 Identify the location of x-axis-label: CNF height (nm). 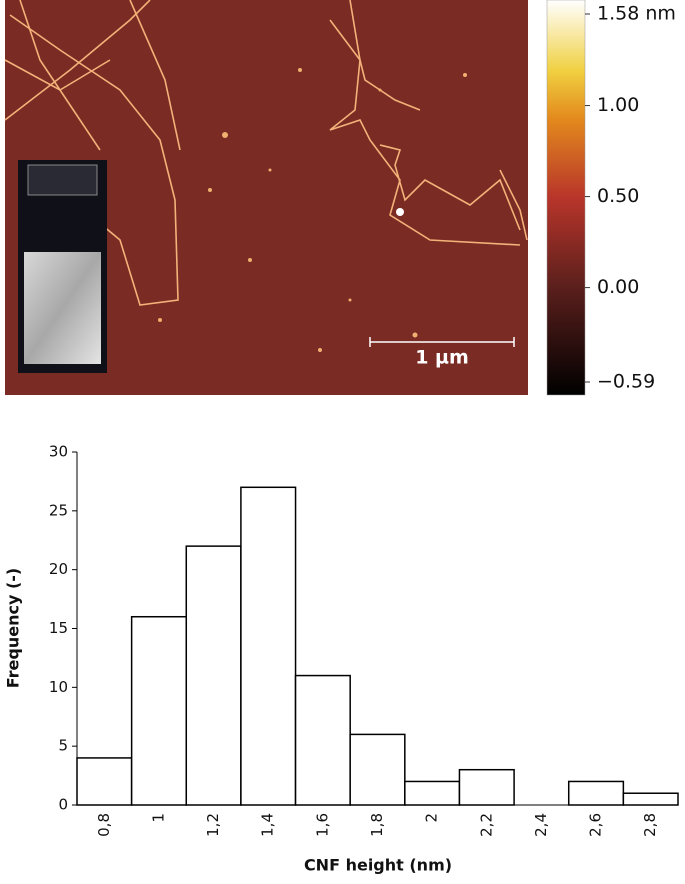
(378, 865).